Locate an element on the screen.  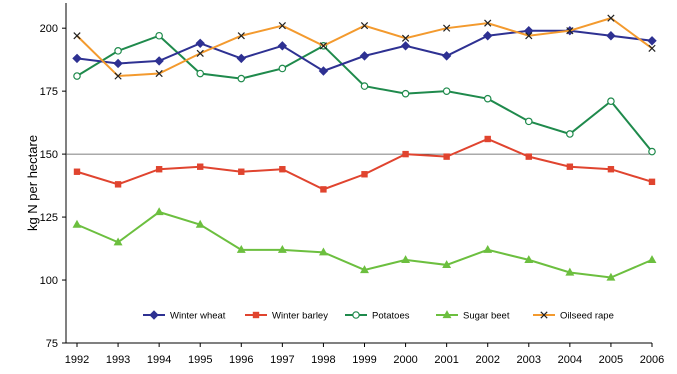
x-tick-label: 1998 is located at coordinates (323, 360).